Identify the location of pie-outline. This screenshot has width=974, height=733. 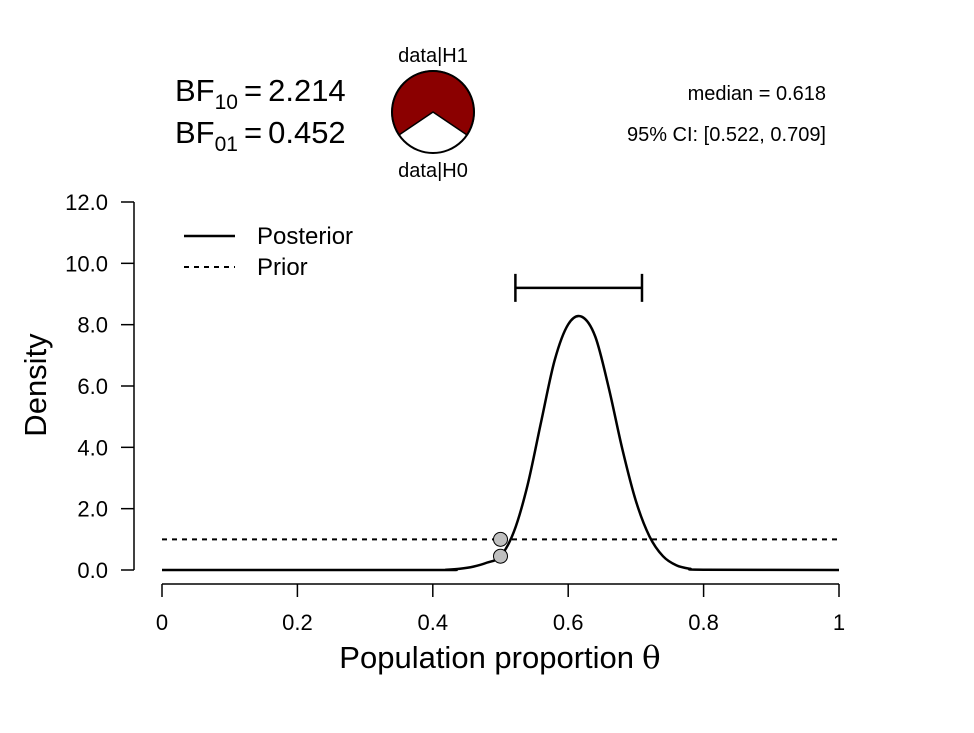
(433, 112).